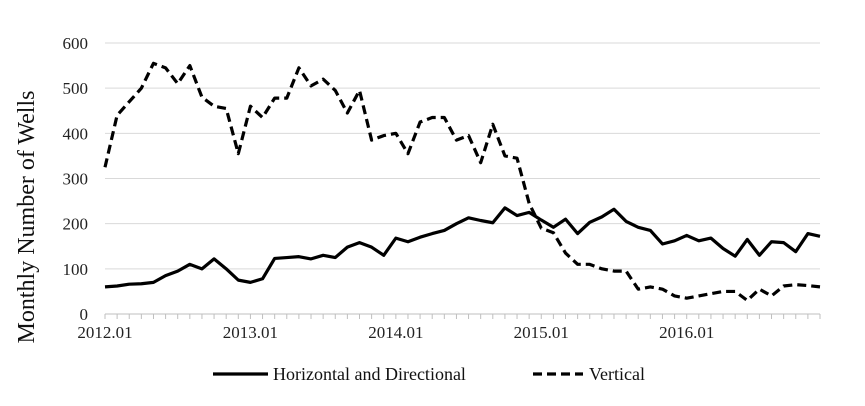 The height and width of the screenshot is (406, 865). I want to click on legend: Horizontal and Directional Vertical, so click(429, 374).